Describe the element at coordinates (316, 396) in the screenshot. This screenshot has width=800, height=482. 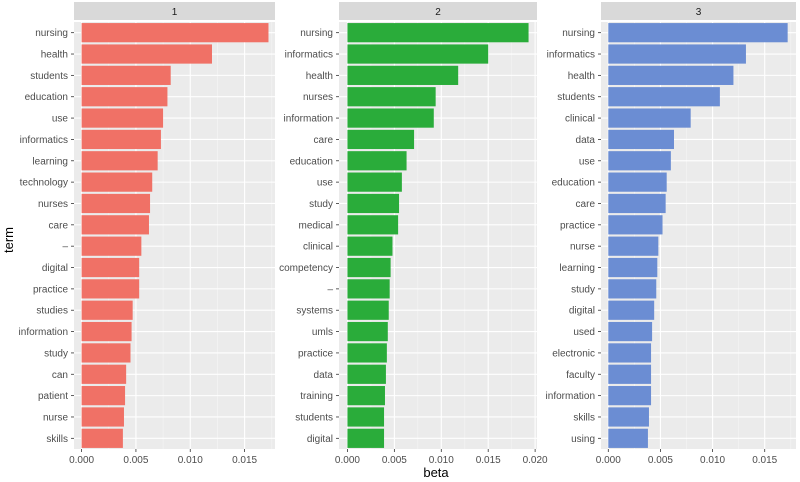
I see `y-tick-label: training` at that location.